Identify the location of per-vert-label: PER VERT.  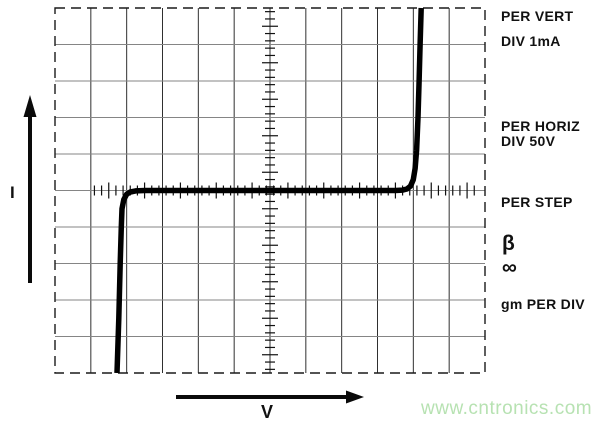
(537, 16).